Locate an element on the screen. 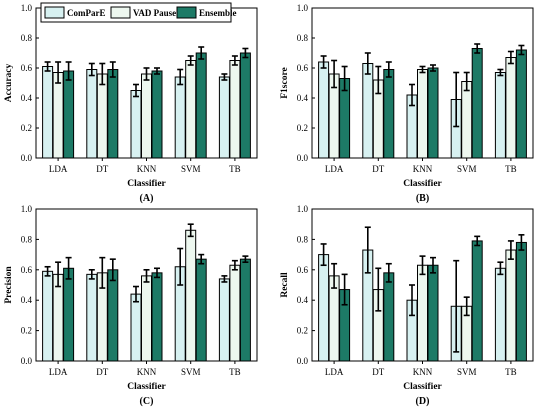 This screenshot has width=550, height=407. y-axis-title: F1score is located at coordinates (285, 82).